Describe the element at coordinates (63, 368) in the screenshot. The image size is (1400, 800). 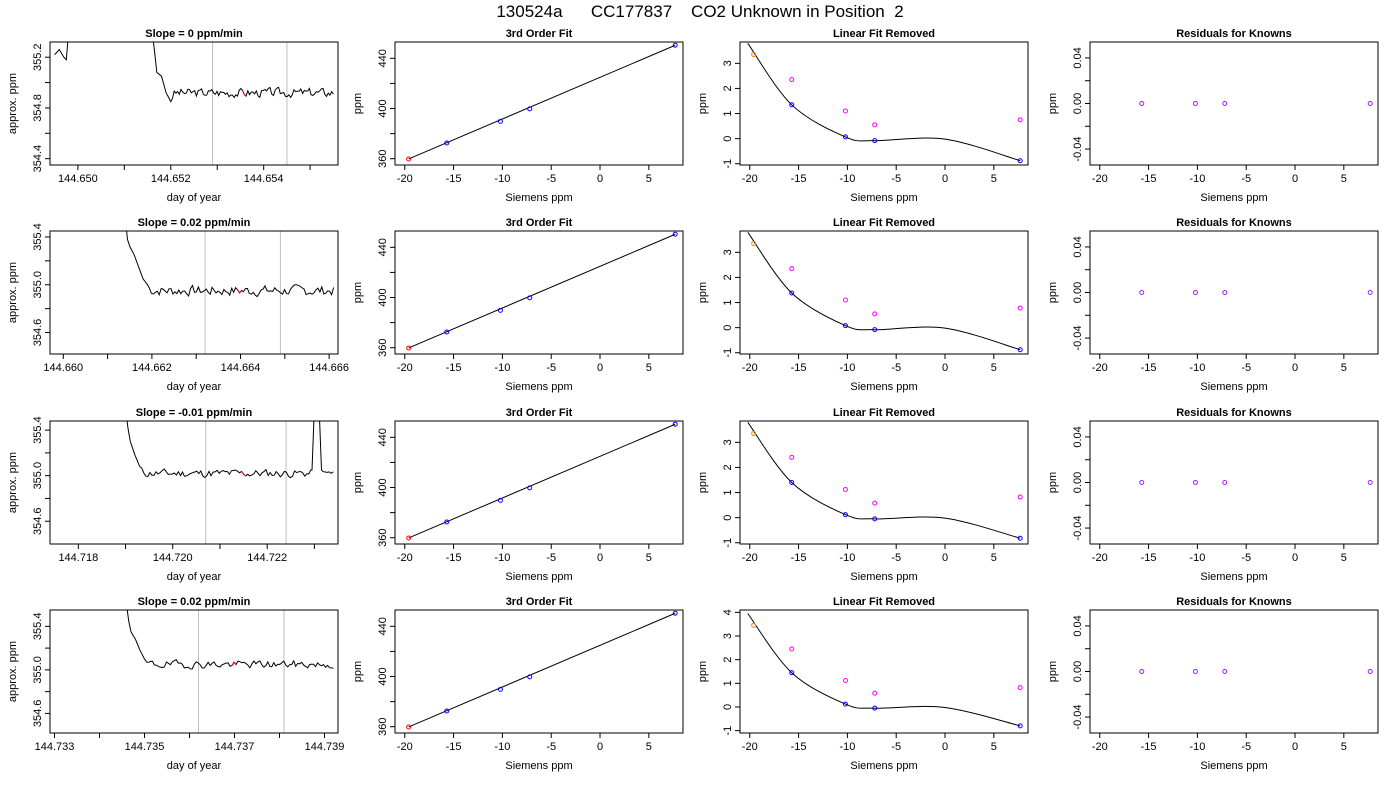
I see `x-tick-label: 144.660` at that location.